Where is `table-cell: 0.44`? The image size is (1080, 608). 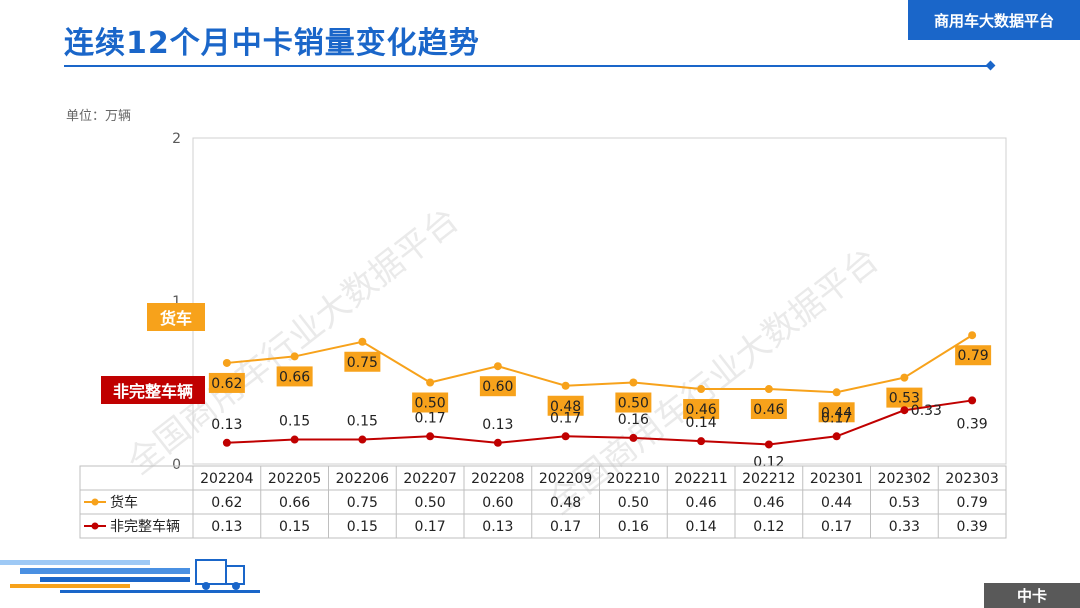 table-cell: 0.44 is located at coordinates (836, 503).